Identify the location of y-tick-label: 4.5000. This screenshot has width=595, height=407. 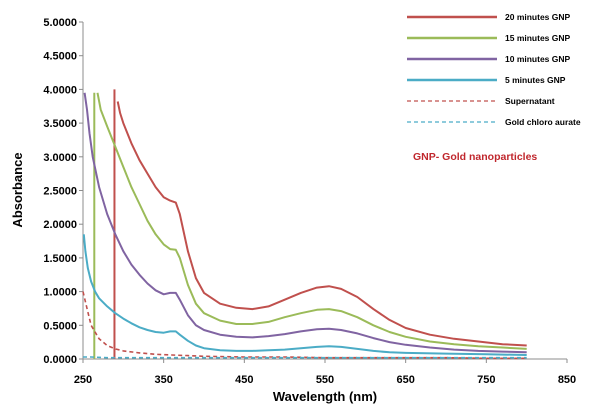
(60, 57).